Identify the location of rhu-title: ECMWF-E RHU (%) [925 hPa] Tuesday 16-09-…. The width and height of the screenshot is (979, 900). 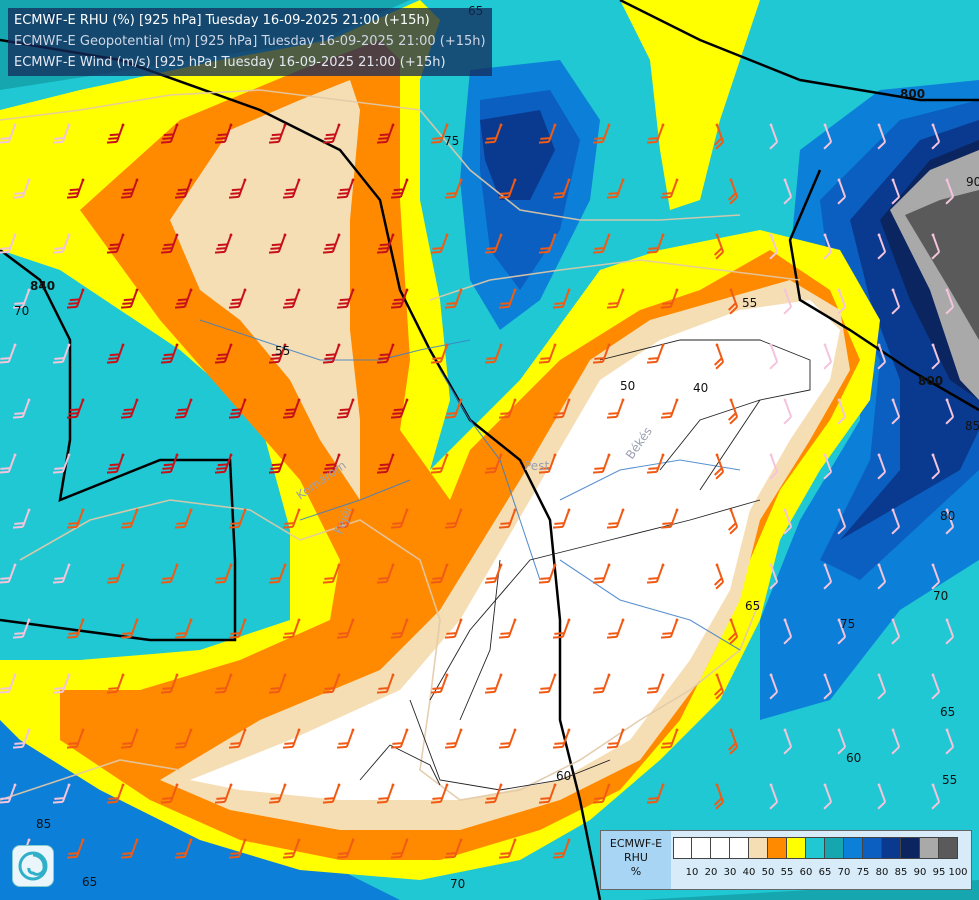
(222, 20).